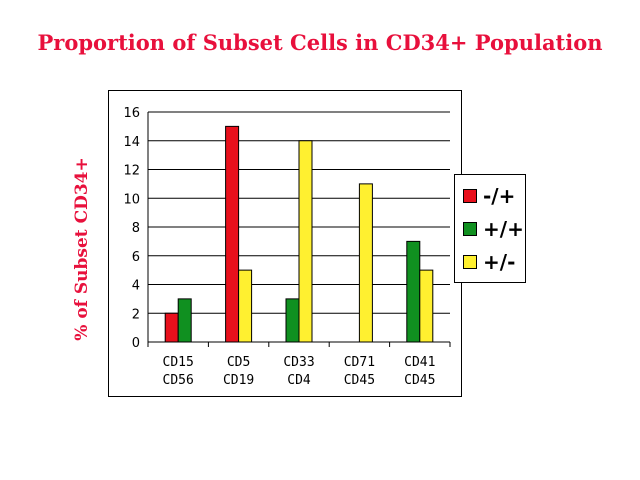  I want to click on legend-label-pos-neg: +/-, so click(499, 262).